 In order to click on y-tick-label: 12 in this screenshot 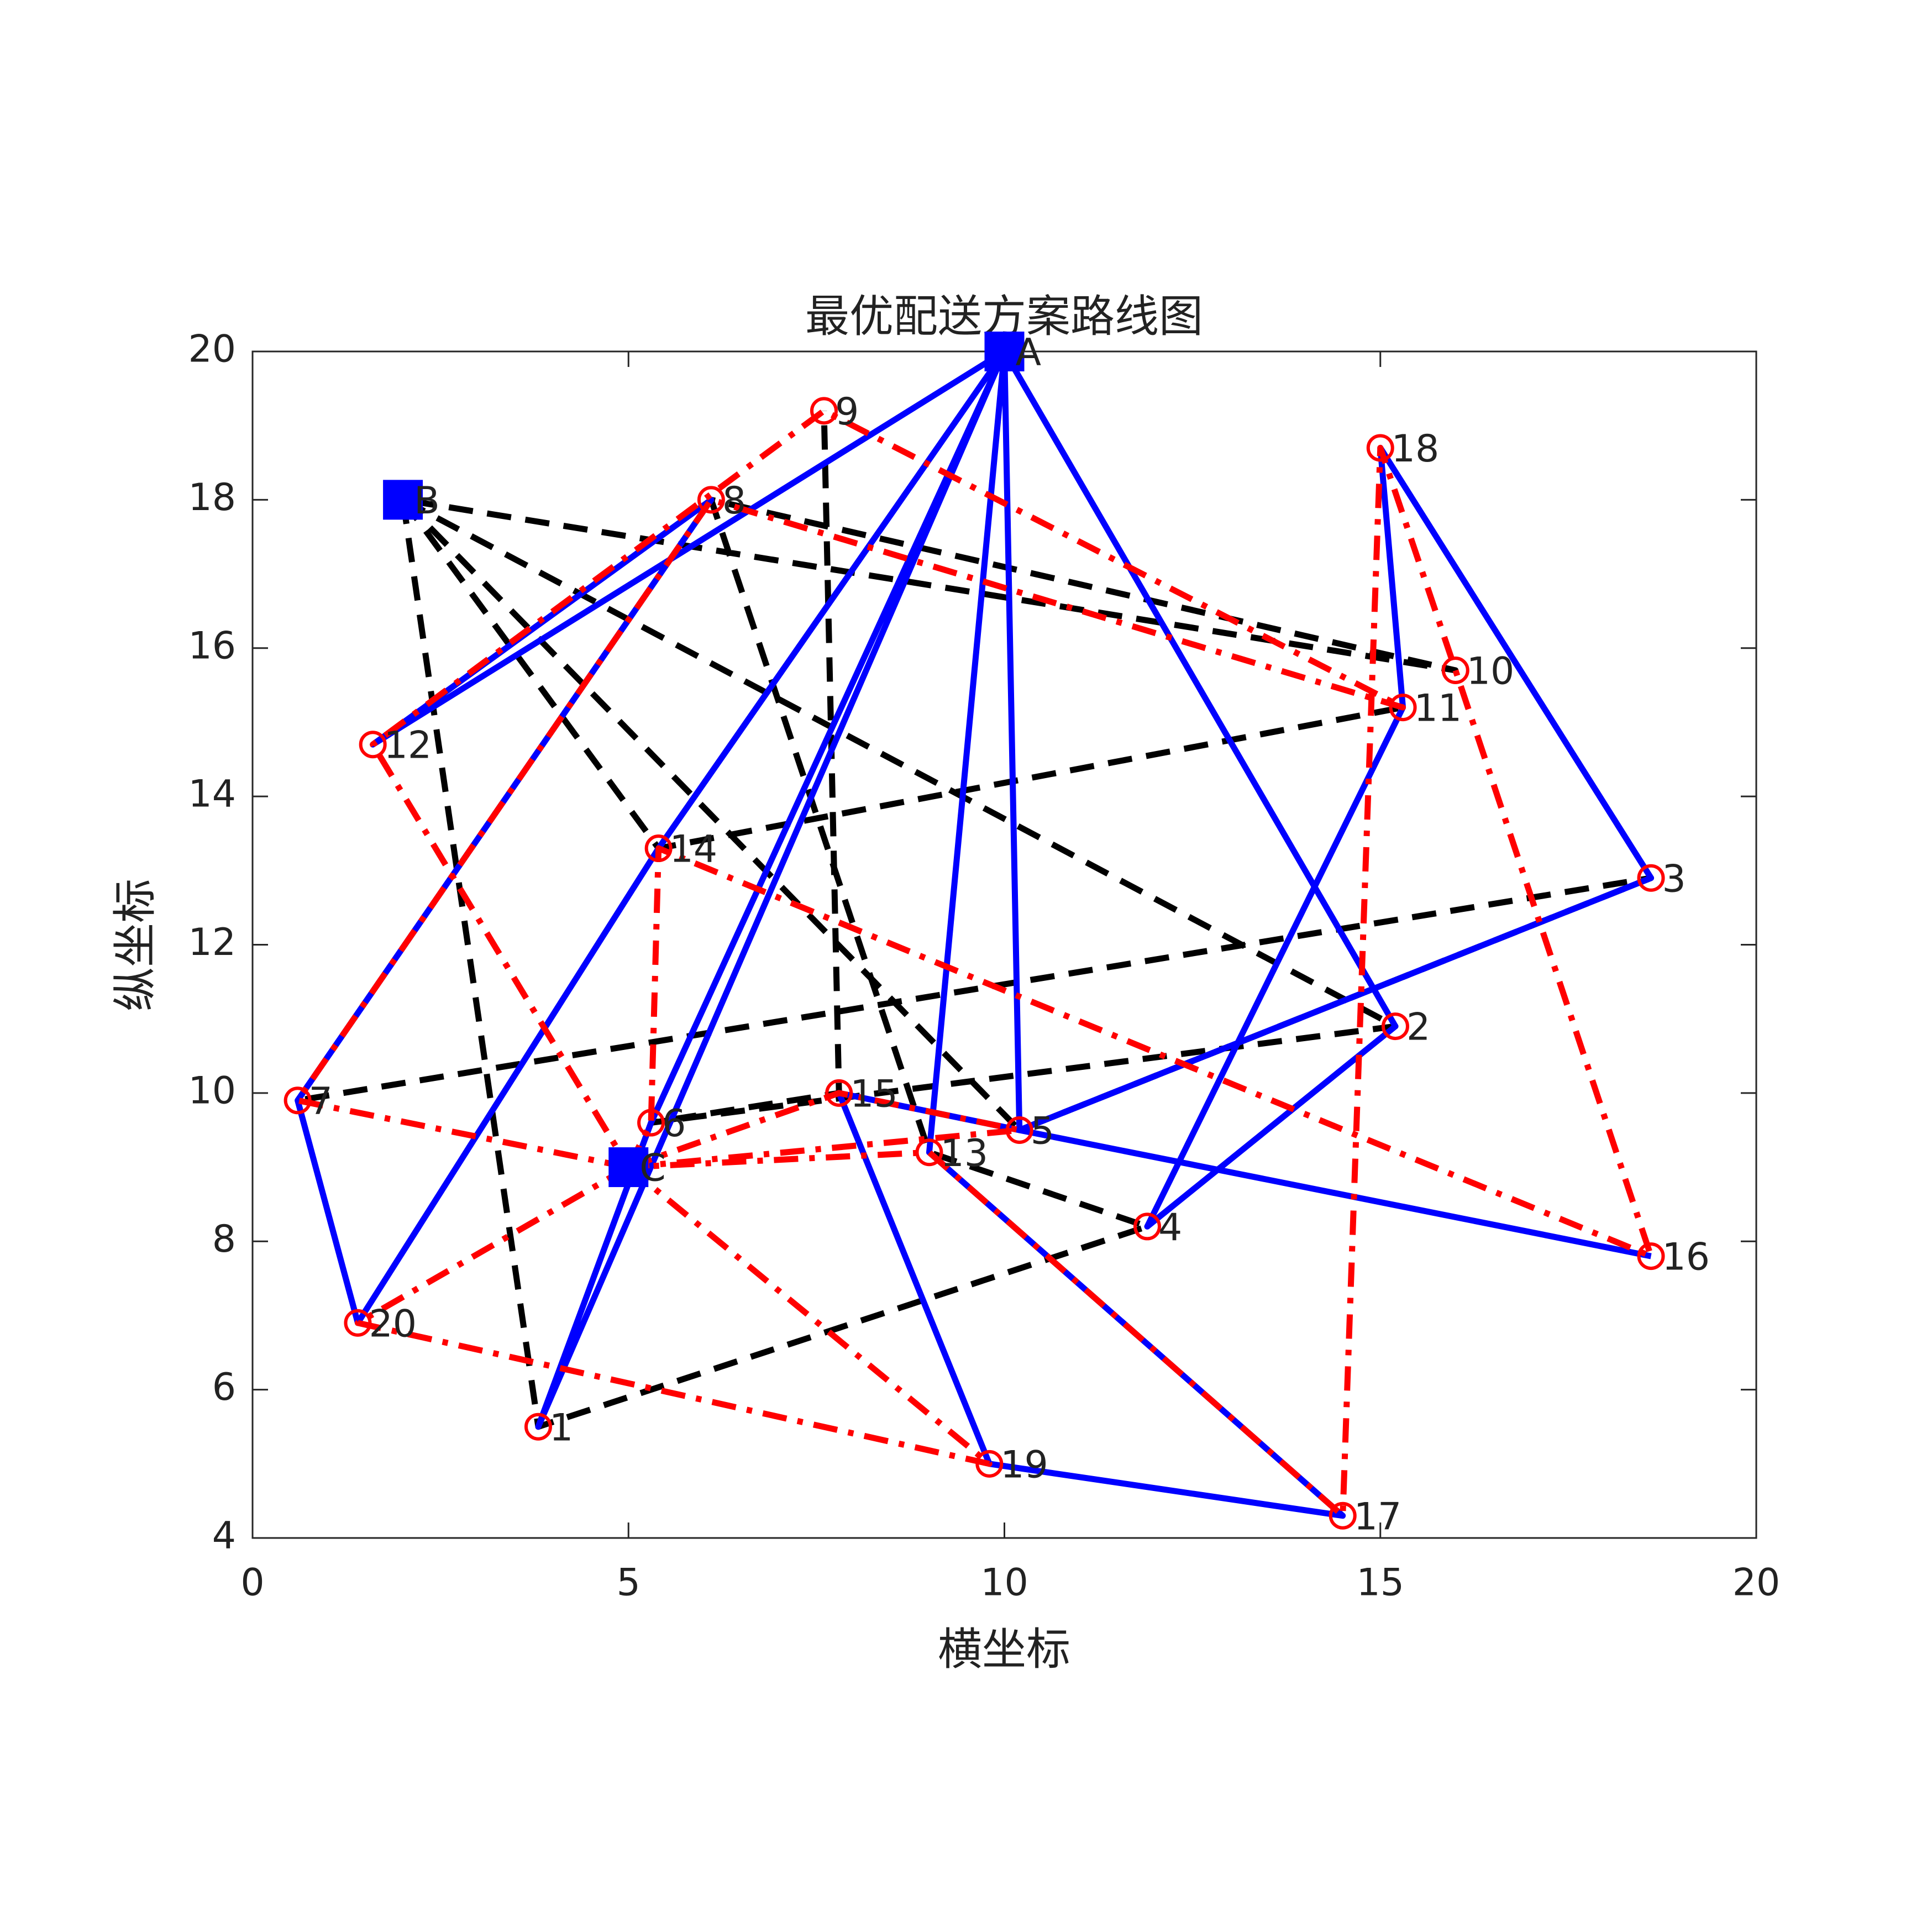, I will do `click(212, 943)`.